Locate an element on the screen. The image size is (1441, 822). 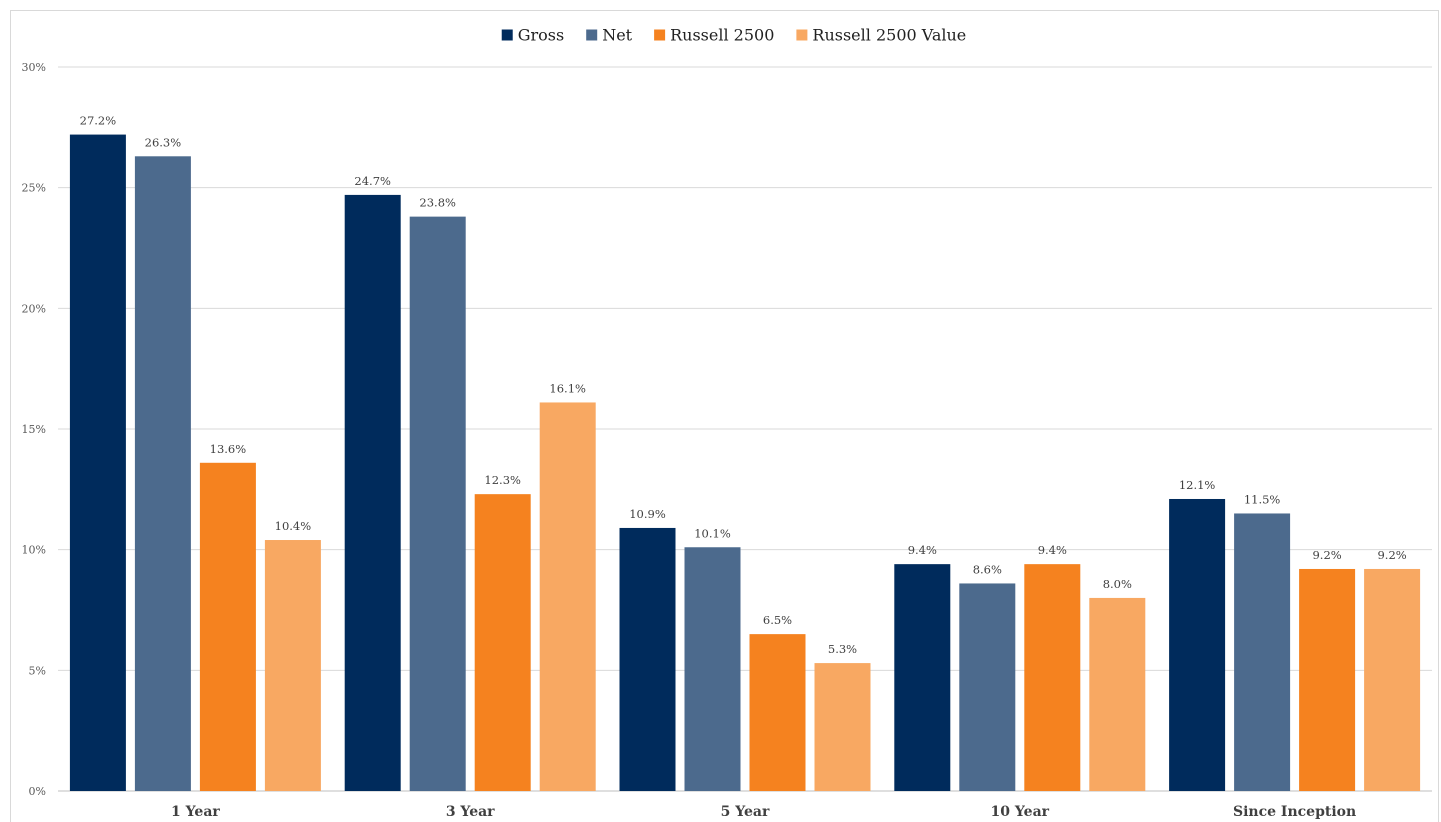
data-label: 10.9% is located at coordinates (647, 514).